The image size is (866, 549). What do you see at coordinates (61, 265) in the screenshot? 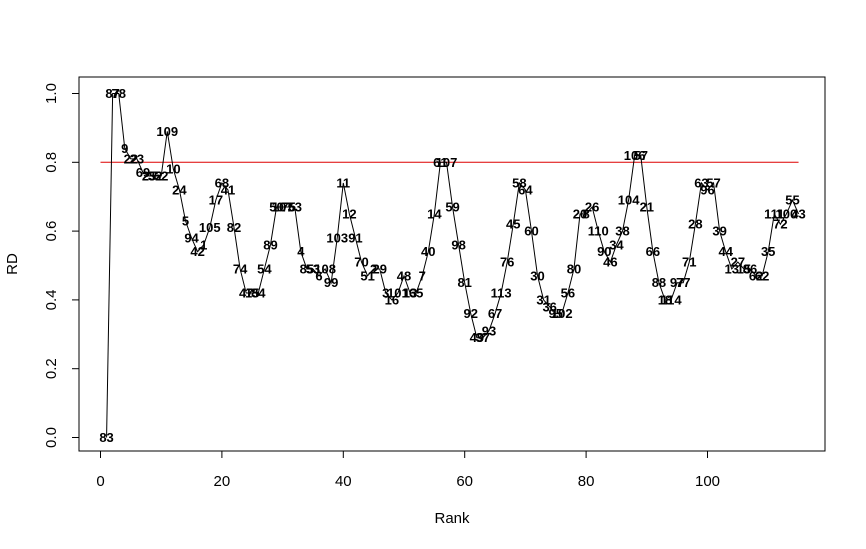
I see `y-axis: 0.0 0.2 0.4 0.6 0.8 1.0` at bounding box center [61, 265].